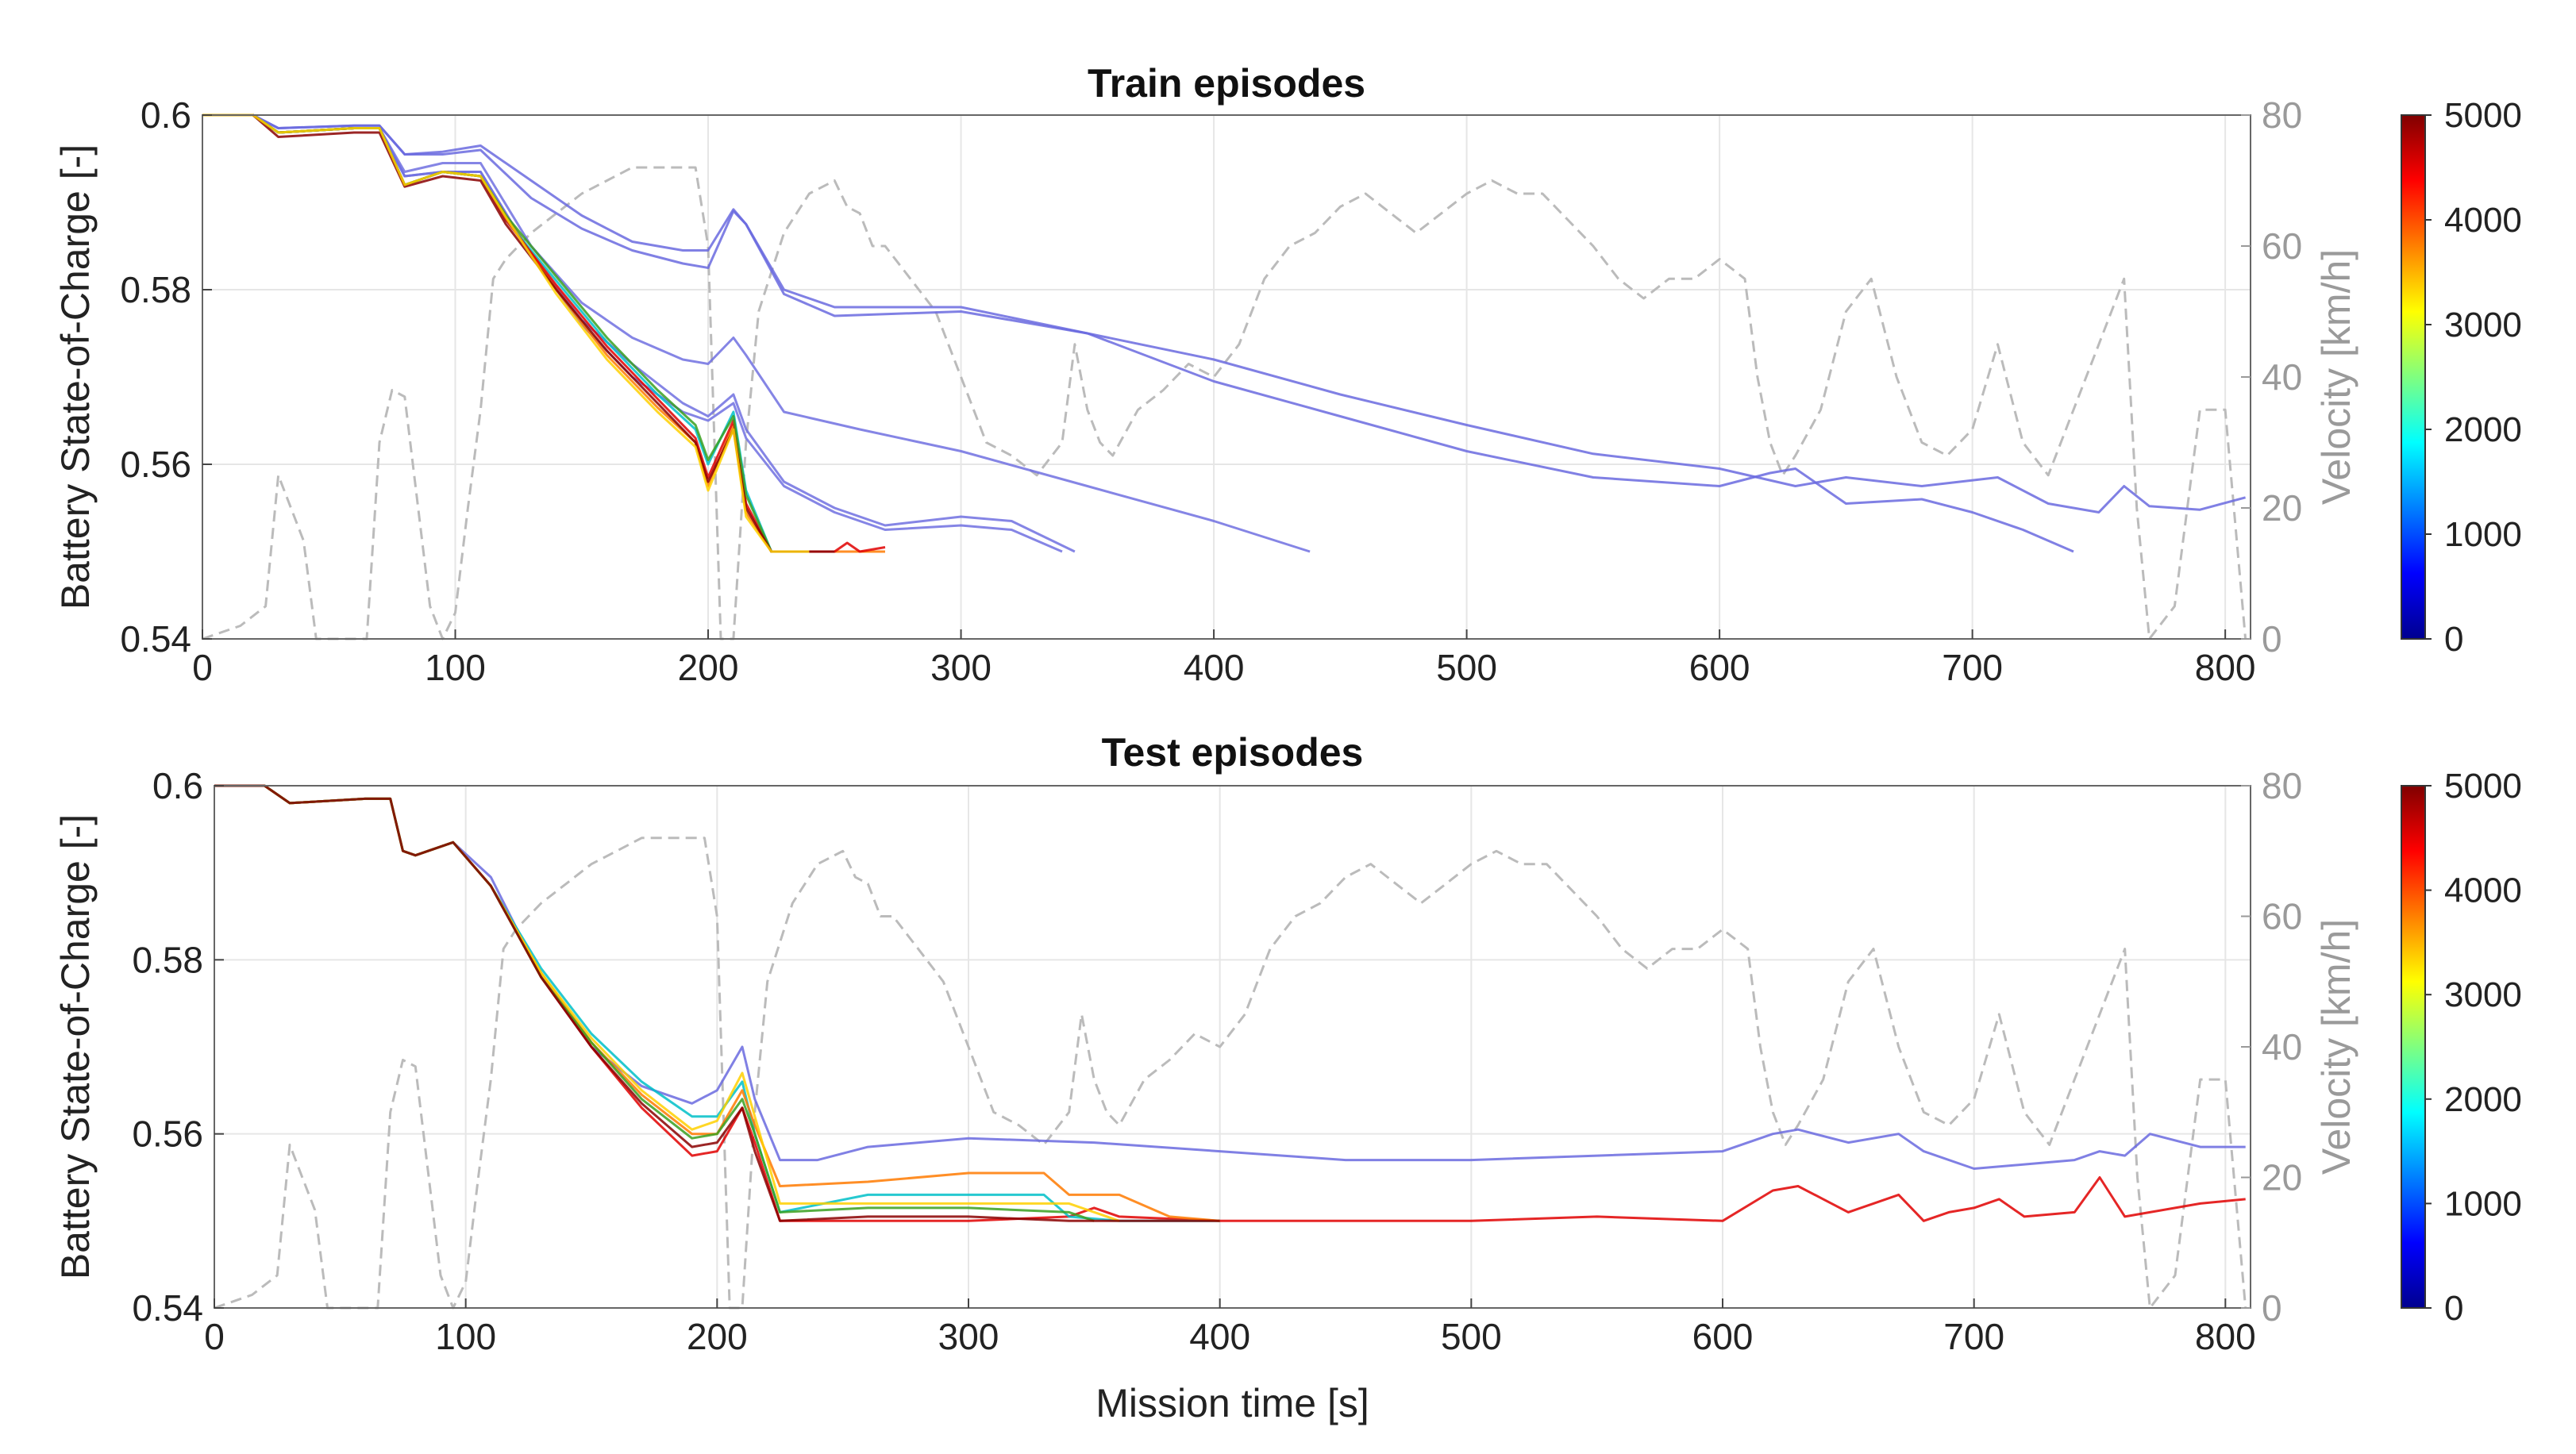  What do you see at coordinates (1226, 83) in the screenshot?
I see `chart-title: Train episodes` at bounding box center [1226, 83].